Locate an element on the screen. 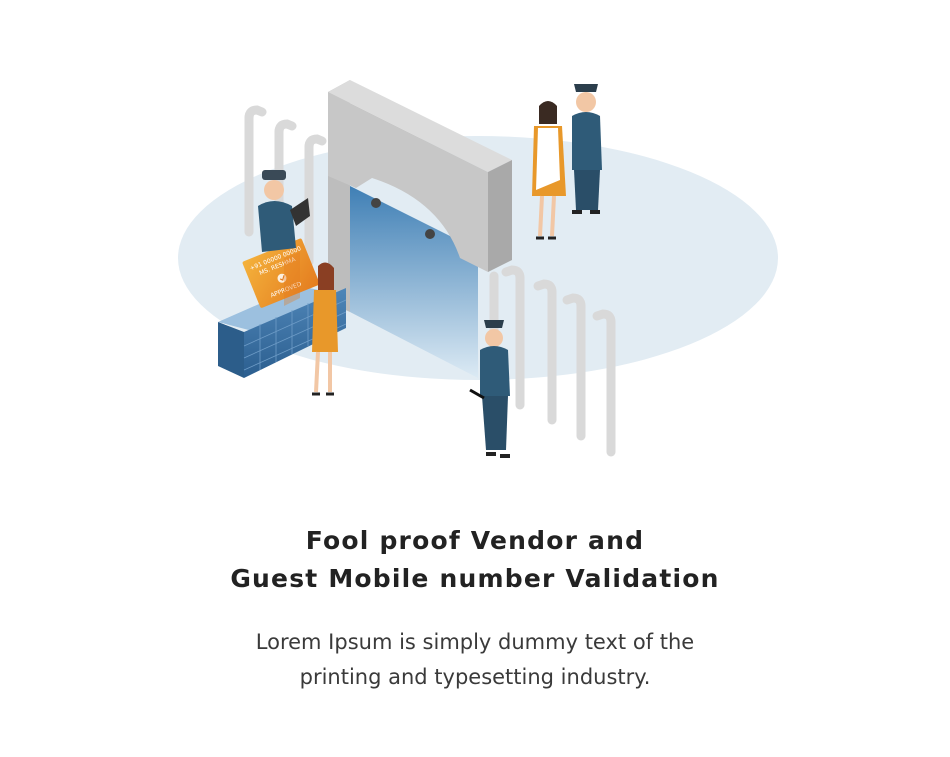 This screenshot has height=757, width=950. description-line-2: printing and typesetting industry. is located at coordinates (475, 677).